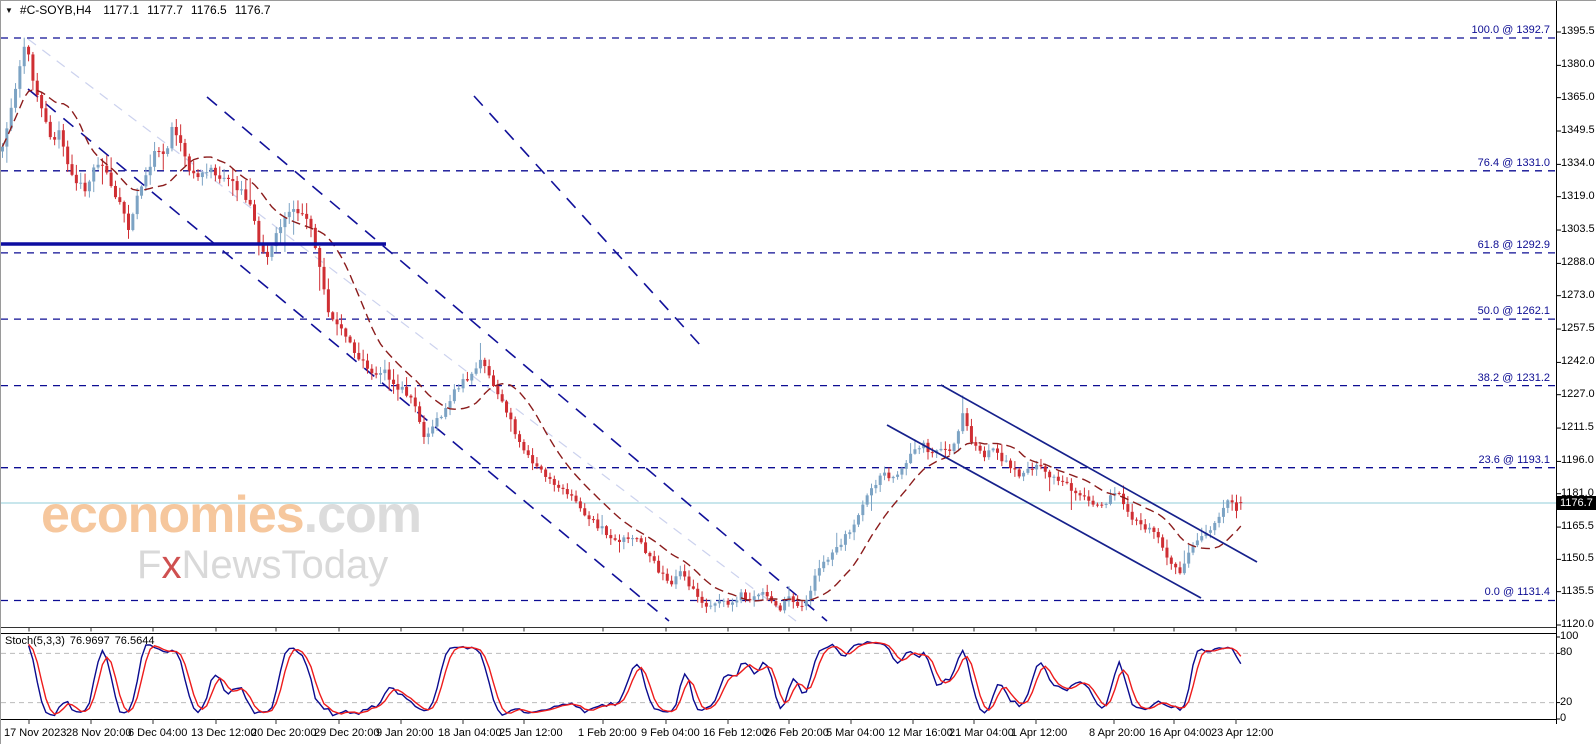 The height and width of the screenshot is (744, 1596). I want to click on date-tick-label: 9 Feb 04:00, so click(670, 733).